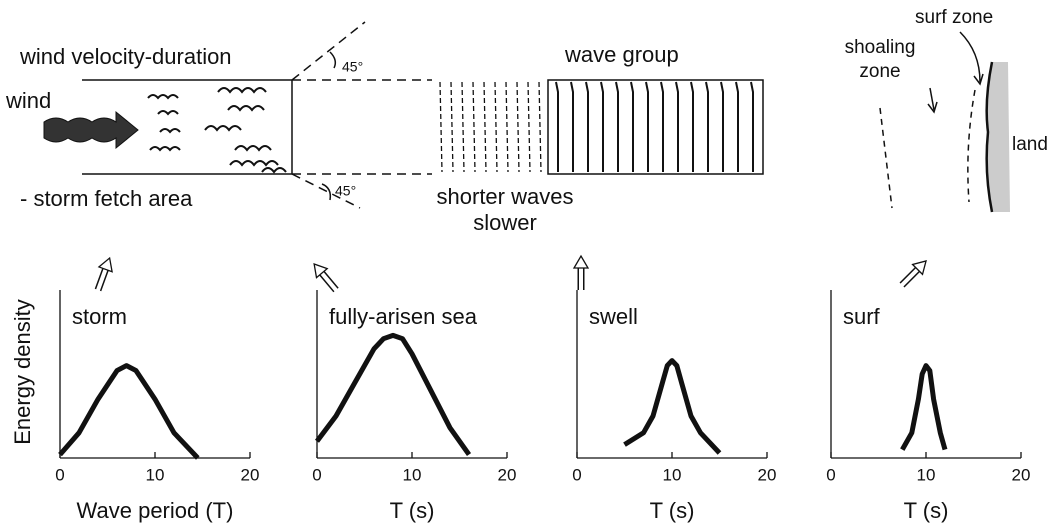  Describe the element at coordinates (91, 130) in the screenshot. I see `wind-arrow` at that location.